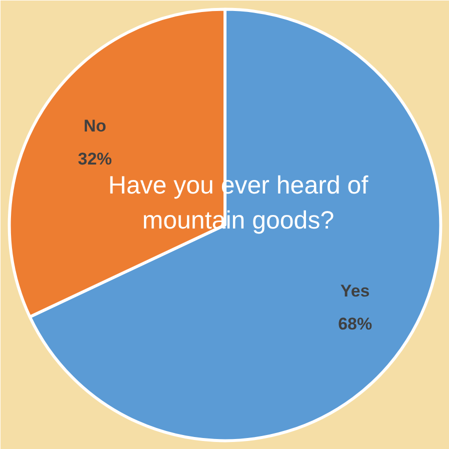  What do you see at coordinates (95, 158) in the screenshot?
I see `data-label: 32%` at bounding box center [95, 158].